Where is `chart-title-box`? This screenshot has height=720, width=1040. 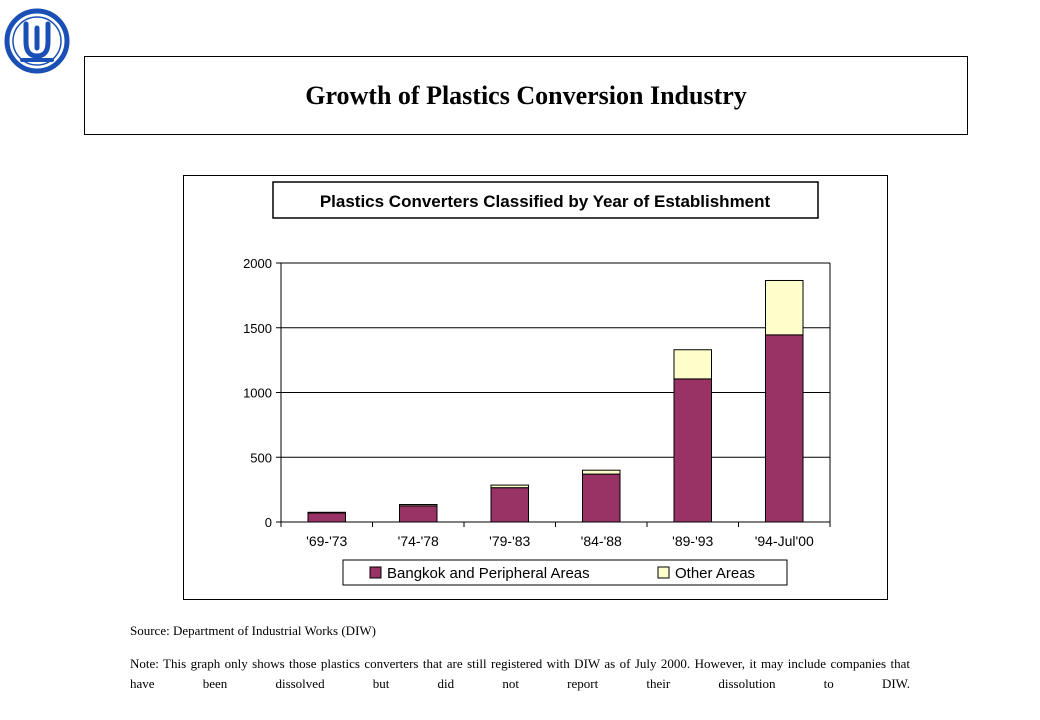
chart-title-box is located at coordinates (545, 200).